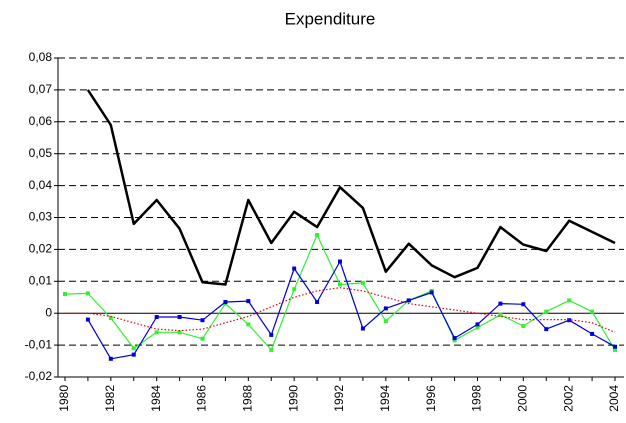 The height and width of the screenshot is (423, 626). What do you see at coordinates (293, 398) in the screenshot?
I see `x-tick-label: 1990` at bounding box center [293, 398].